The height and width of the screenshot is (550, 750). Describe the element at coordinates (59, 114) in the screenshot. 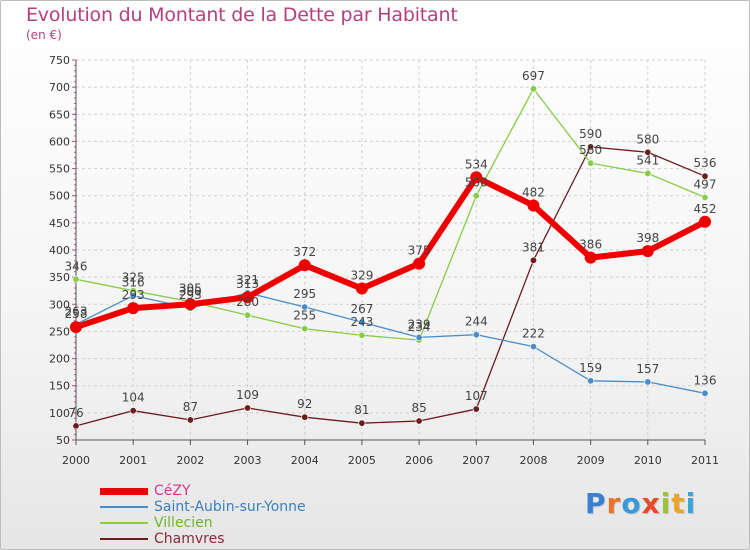

I see `y-tick-label: 650` at that location.